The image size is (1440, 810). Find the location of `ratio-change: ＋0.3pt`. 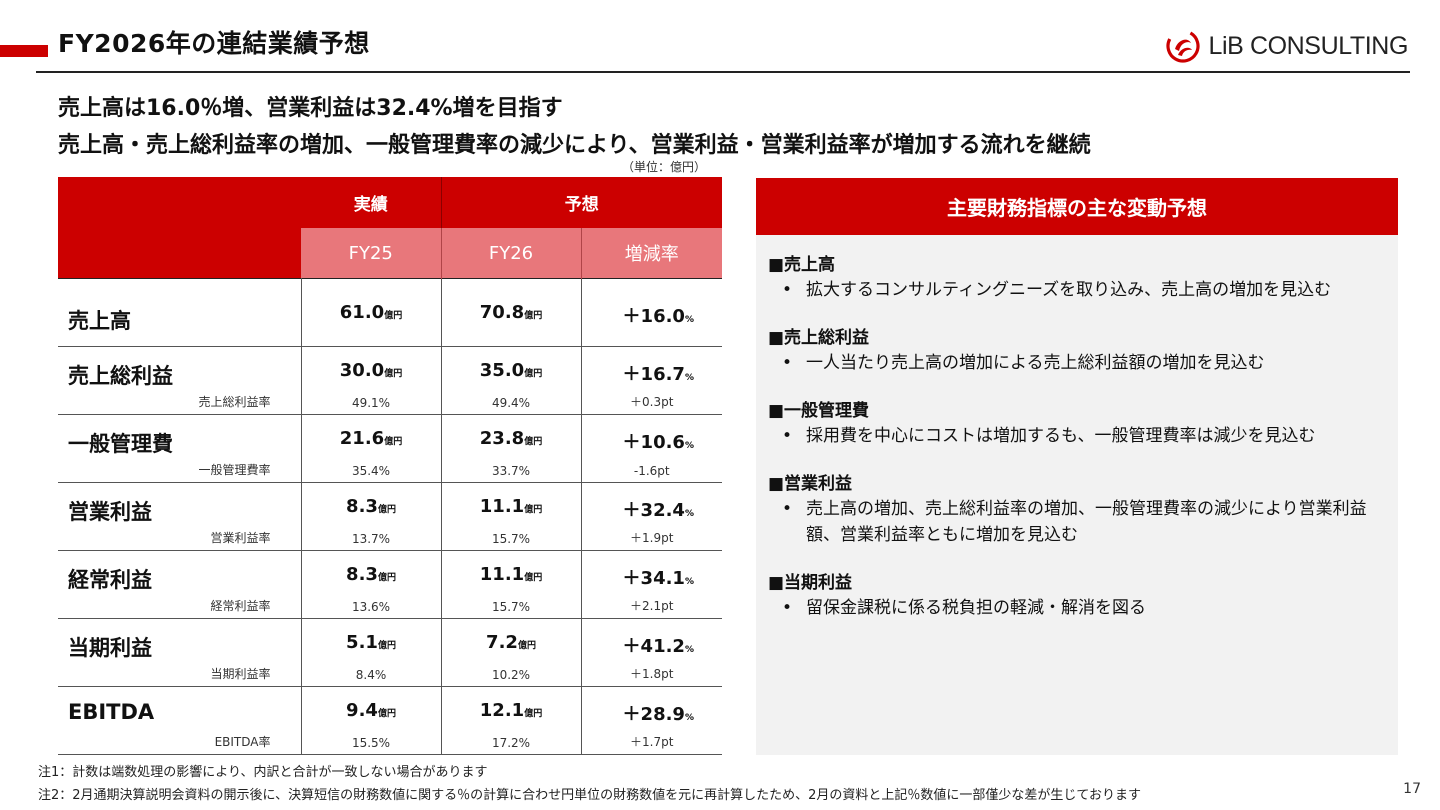

ratio-change: ＋0.3pt is located at coordinates (652, 402).